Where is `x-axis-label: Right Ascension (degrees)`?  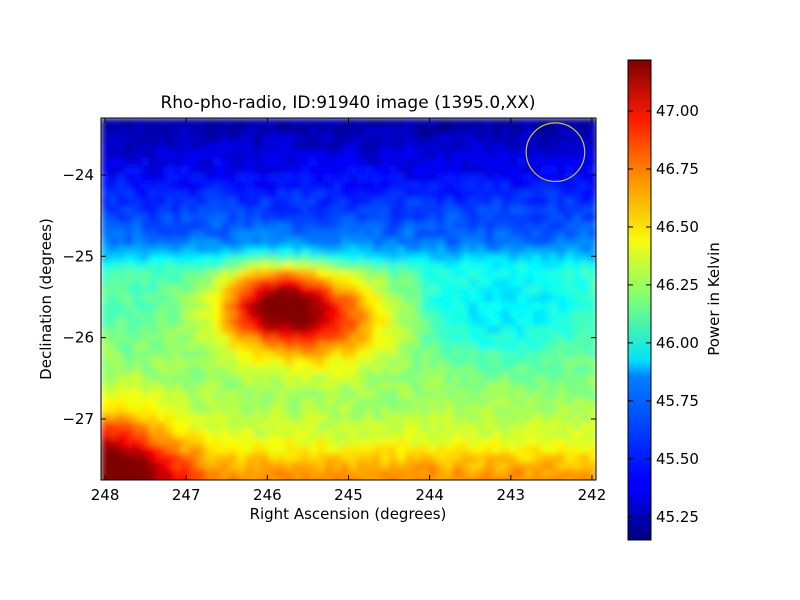 x-axis-label: Right Ascension (degrees) is located at coordinates (348, 514).